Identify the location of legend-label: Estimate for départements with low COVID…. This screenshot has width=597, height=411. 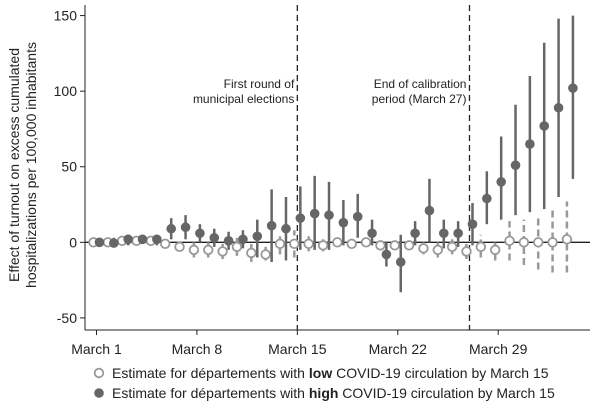
(330, 373).